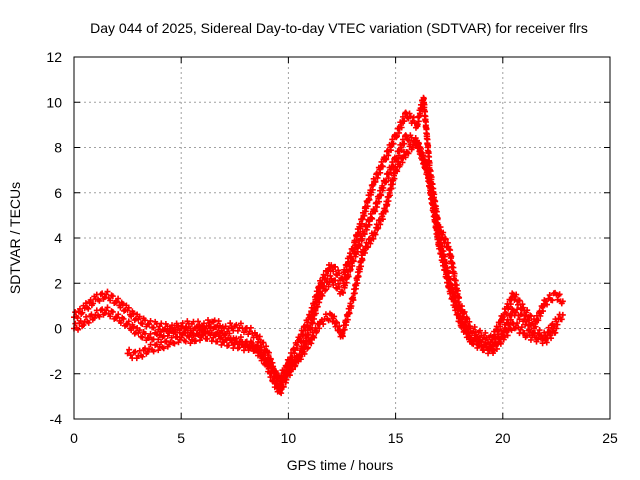  What do you see at coordinates (503, 438) in the screenshot?
I see `x-tick-label: 20` at bounding box center [503, 438].